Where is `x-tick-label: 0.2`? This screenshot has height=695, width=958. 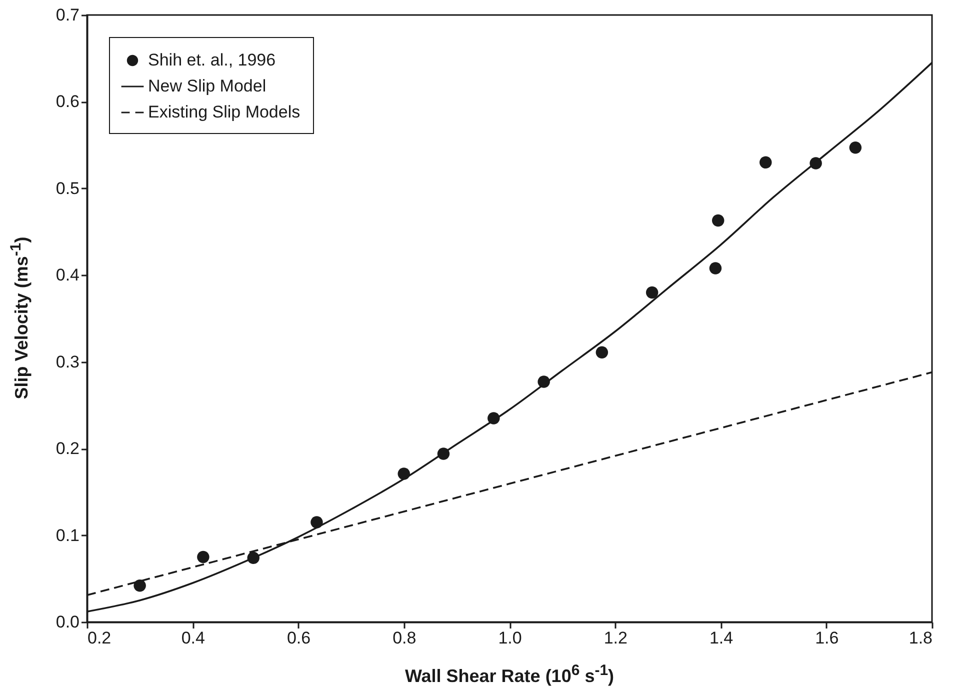
x-tick-label: 0.2 is located at coordinates (100, 638).